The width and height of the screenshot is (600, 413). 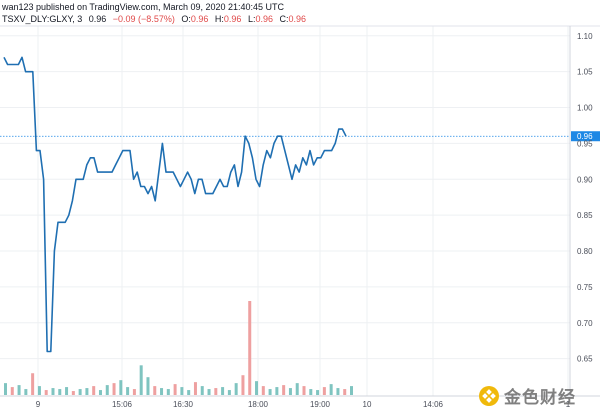 What do you see at coordinates (42, 19) in the screenshot?
I see `symbol-name: TSXV_DLY:GLXY, 3` at bounding box center [42, 19].